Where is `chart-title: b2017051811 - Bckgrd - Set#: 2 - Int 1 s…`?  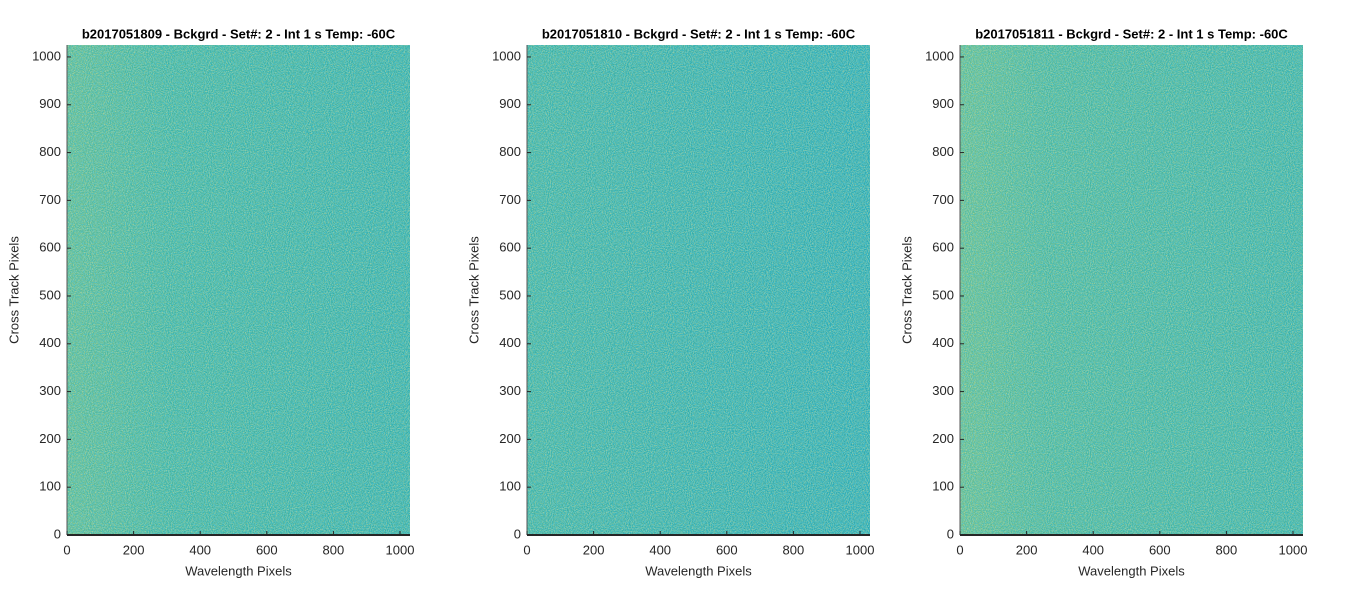 chart-title: b2017051811 - Bckgrd - Set#: 2 - Int 1 s… is located at coordinates (1131, 33).